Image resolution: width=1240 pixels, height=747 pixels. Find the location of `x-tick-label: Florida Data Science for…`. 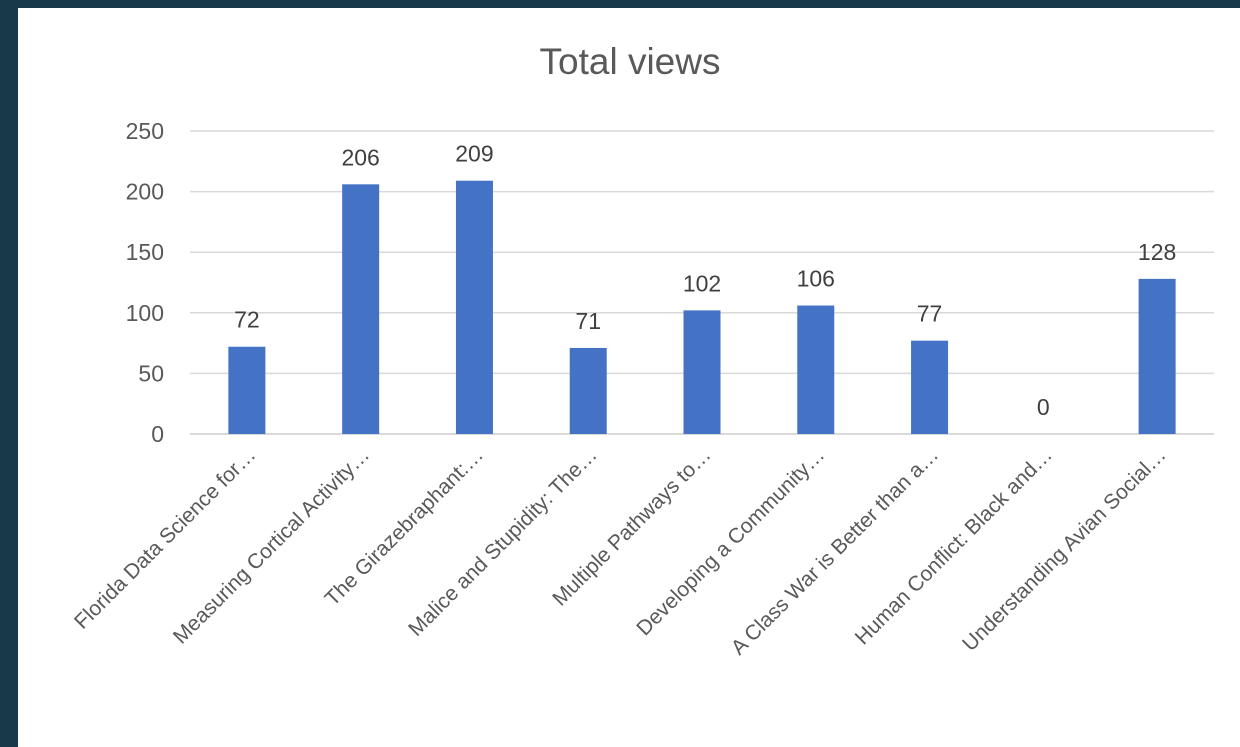

x-tick-label: Florida Data Science for… is located at coordinates (165, 538).